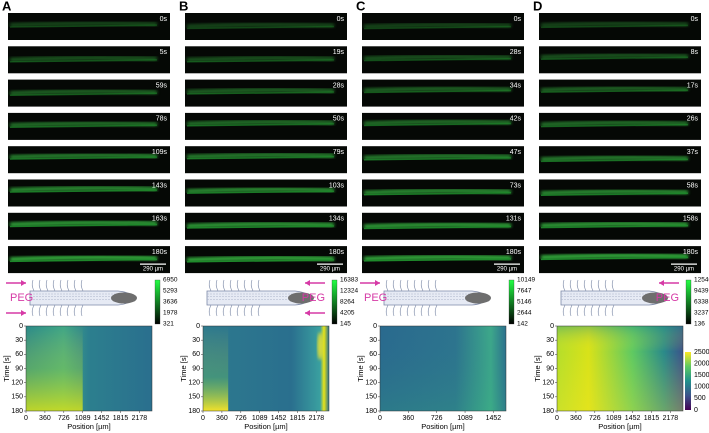  I want to click on timestamp: 143s, so click(160, 185).